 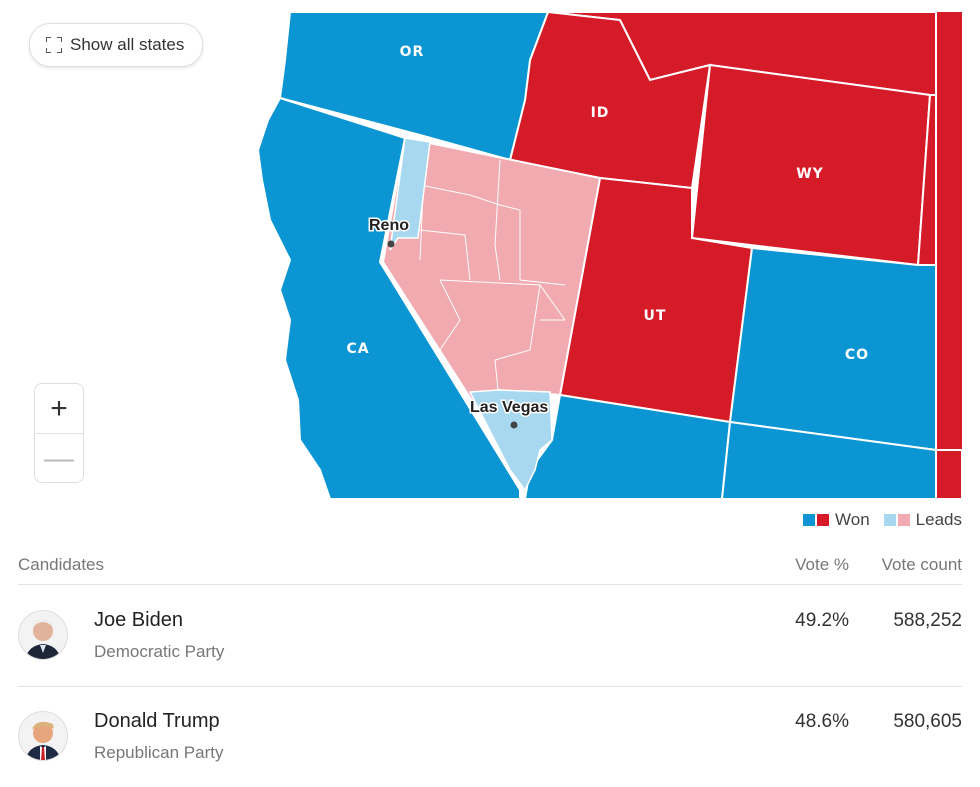 What do you see at coordinates (927, 721) in the screenshot?
I see `vote-count: 580,605` at bounding box center [927, 721].